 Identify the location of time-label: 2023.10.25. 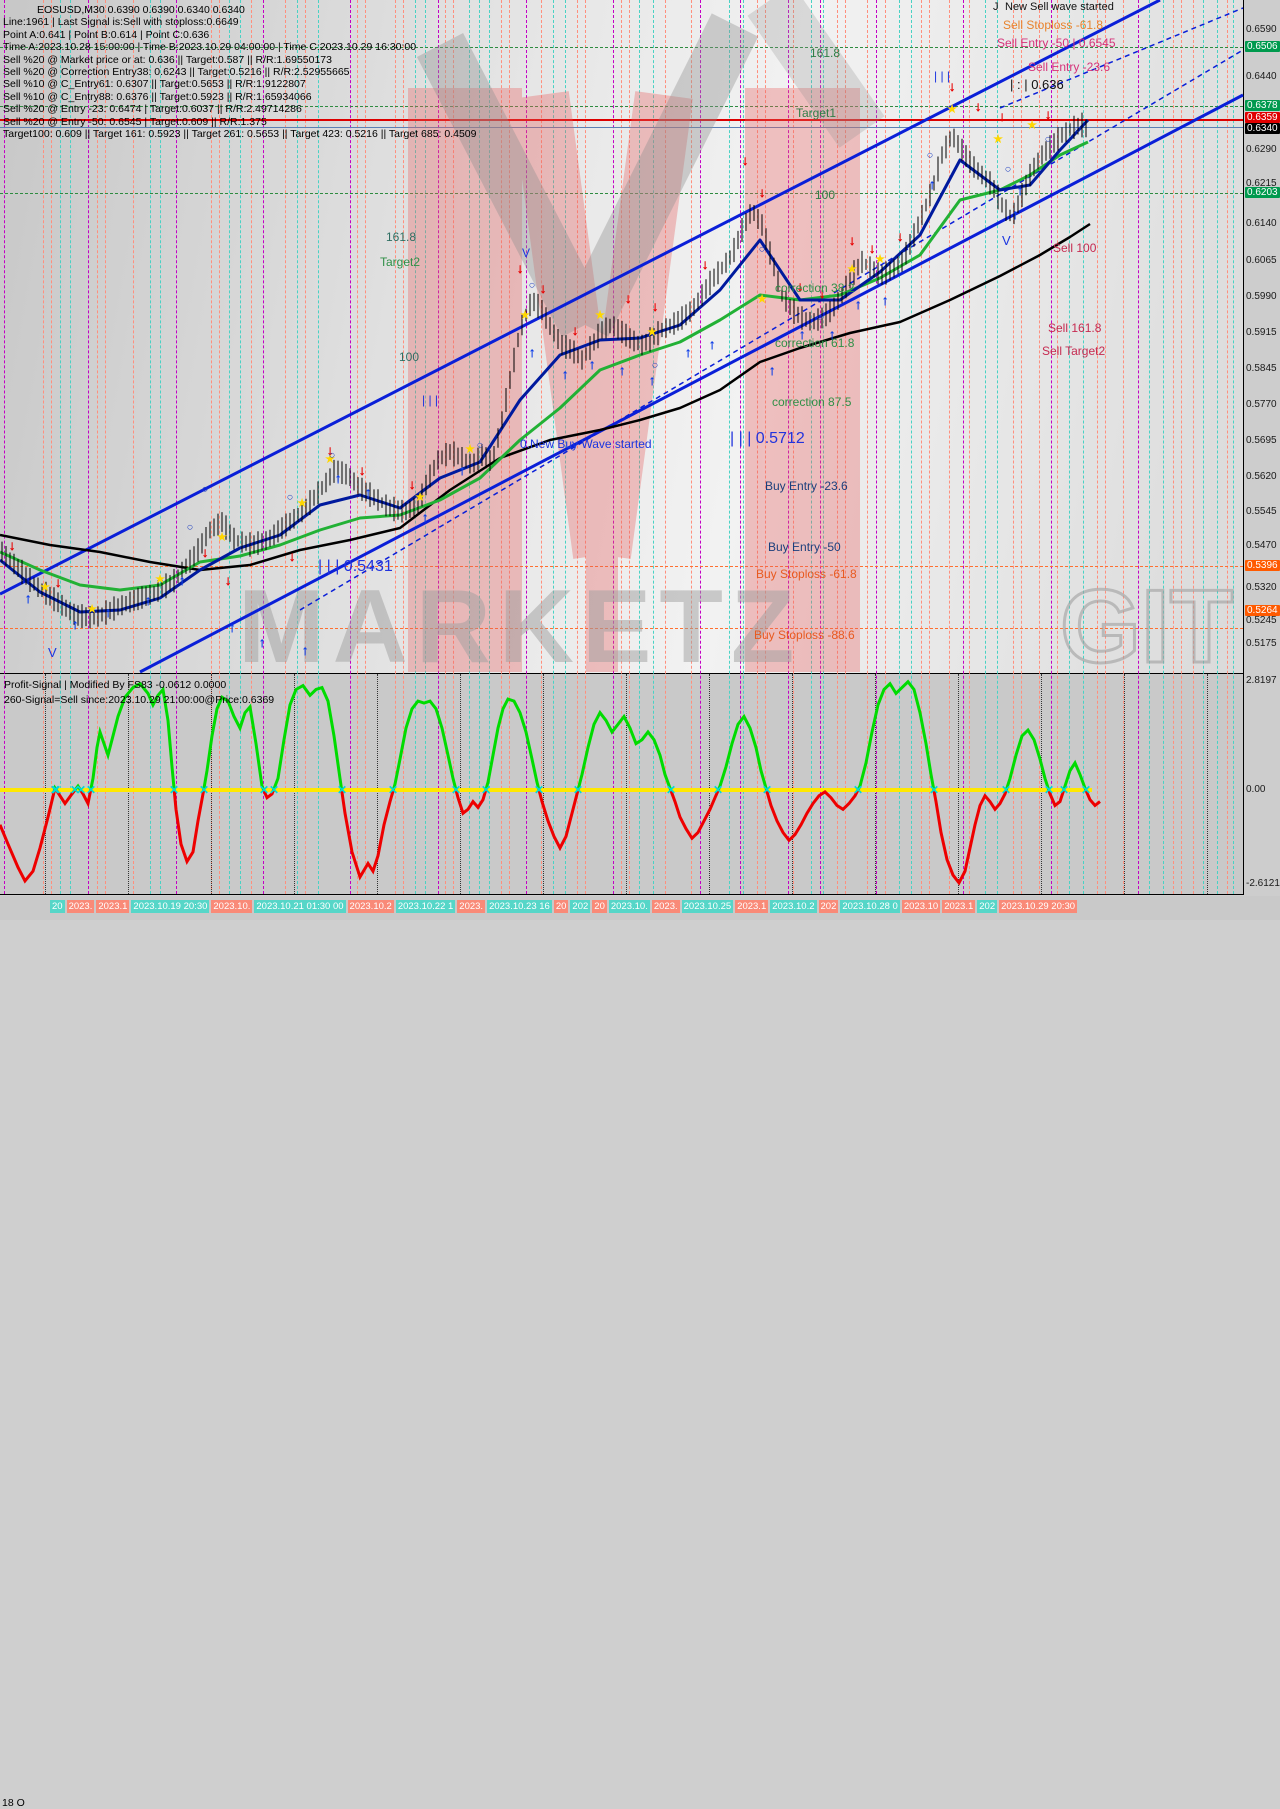
(707, 906).